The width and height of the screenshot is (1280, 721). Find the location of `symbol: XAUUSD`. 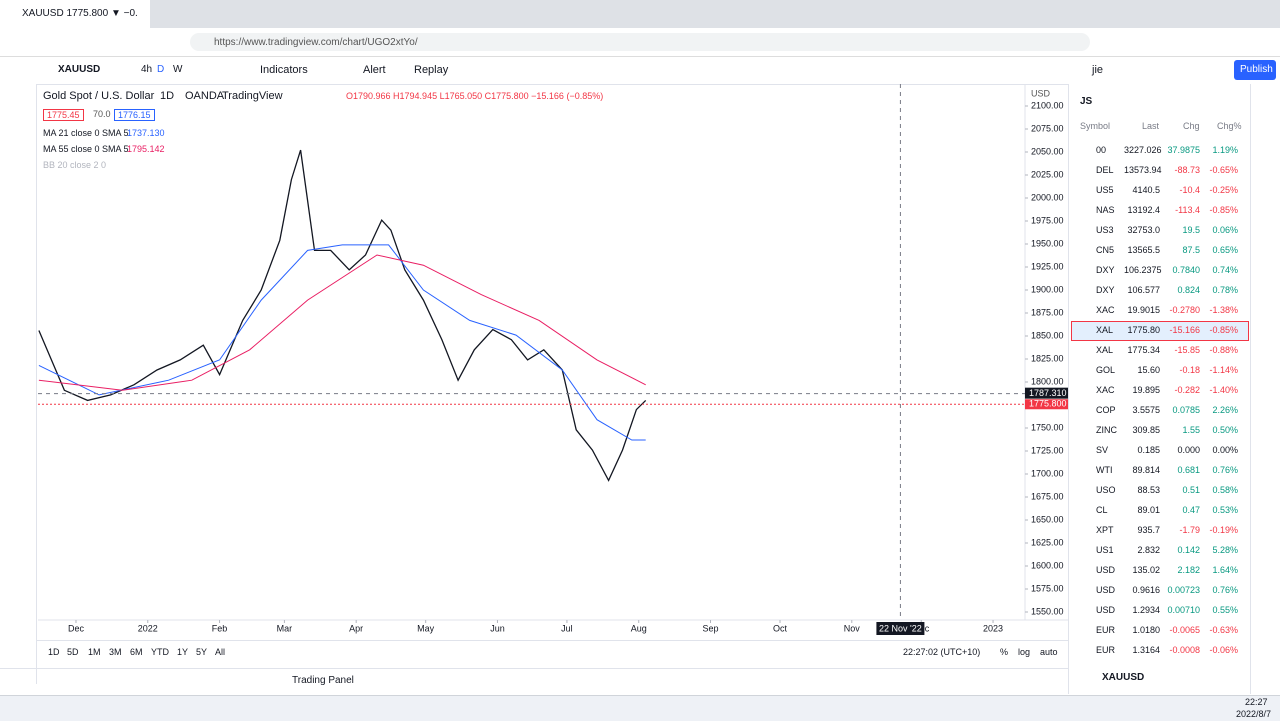

symbol: XAUUSD is located at coordinates (79, 69).